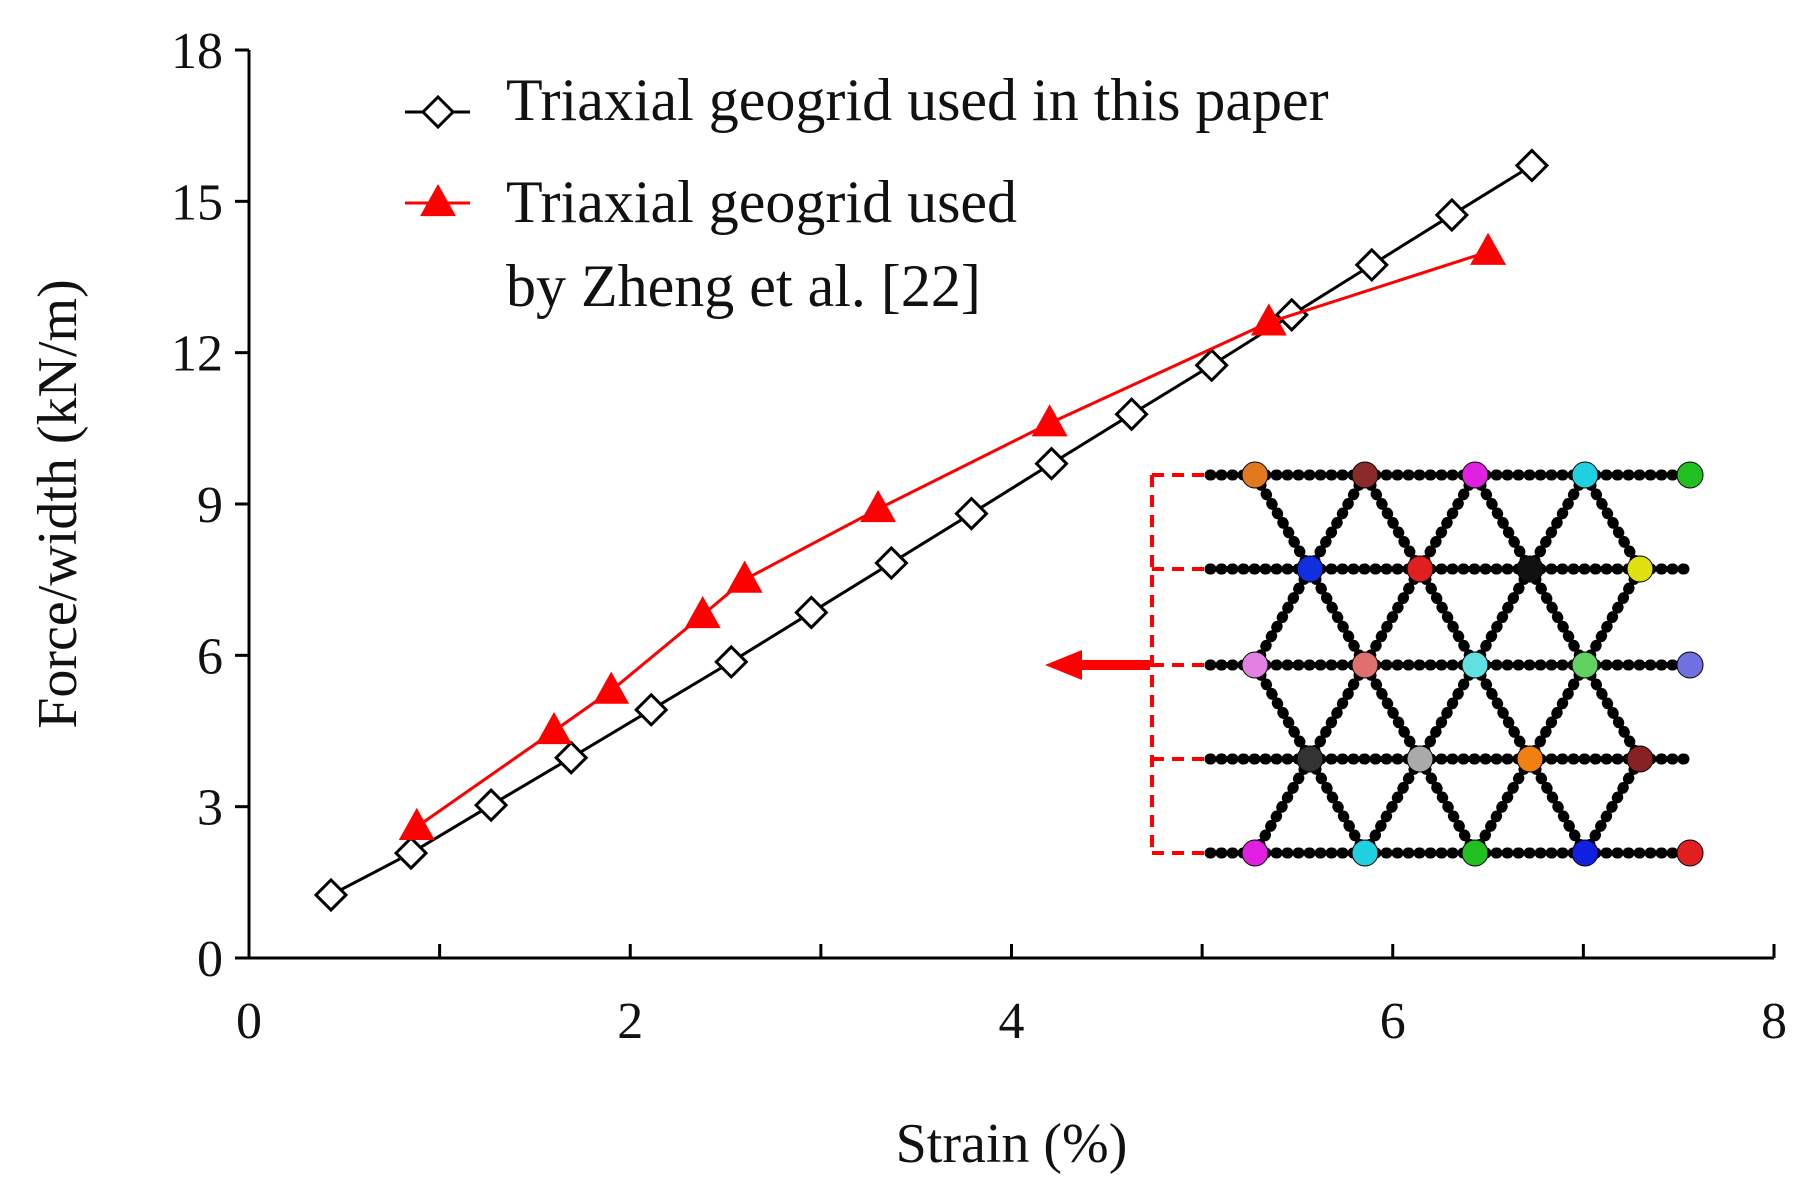  What do you see at coordinates (630, 1021) in the screenshot?
I see `x-tick-label: 2` at bounding box center [630, 1021].